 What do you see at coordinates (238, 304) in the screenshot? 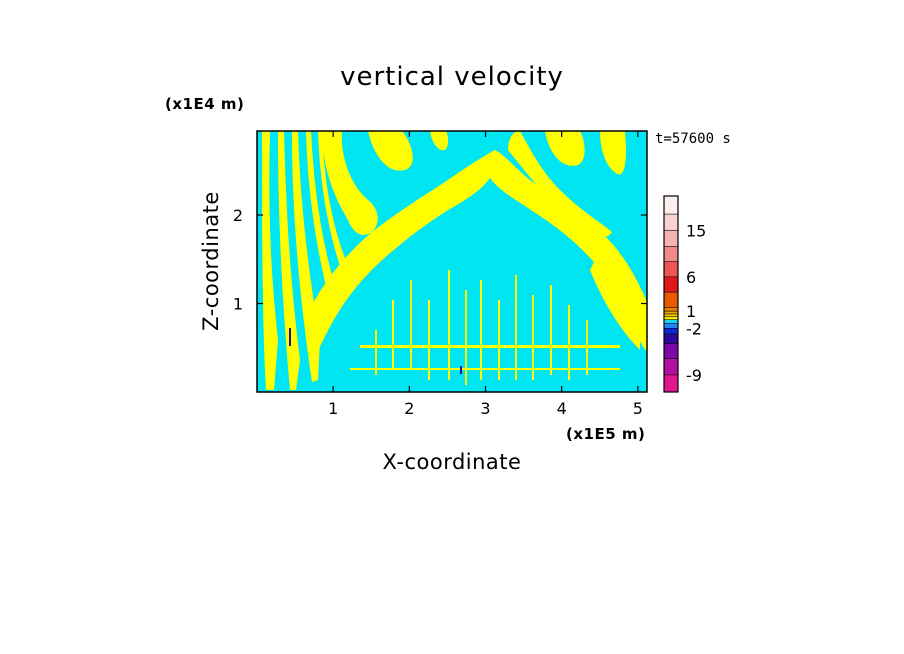
I see `y-tick-label: 1` at bounding box center [238, 304].